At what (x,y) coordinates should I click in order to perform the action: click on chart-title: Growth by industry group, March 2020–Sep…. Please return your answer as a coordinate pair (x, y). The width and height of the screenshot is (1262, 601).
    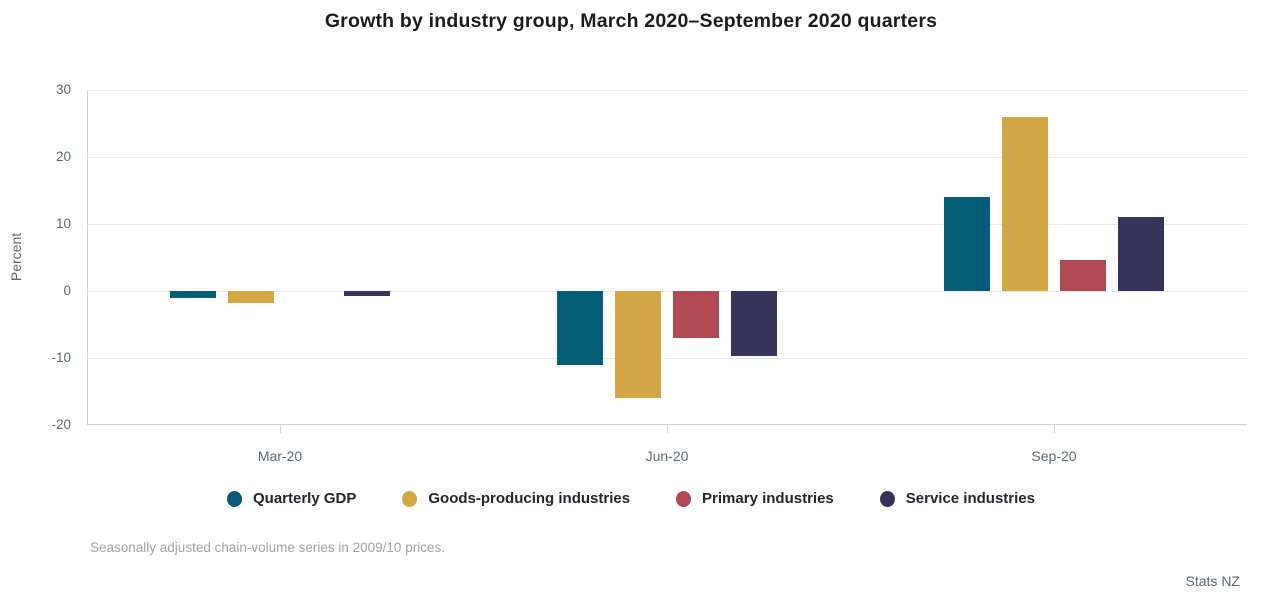
    Looking at the image, I should click on (631, 21).